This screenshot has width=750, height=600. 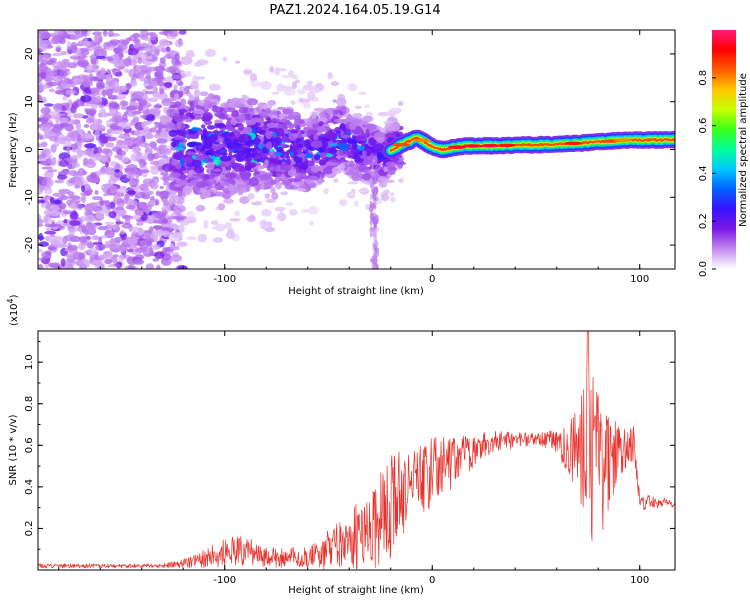 I want to click on x-tick-label: 100, so click(x=639, y=279).